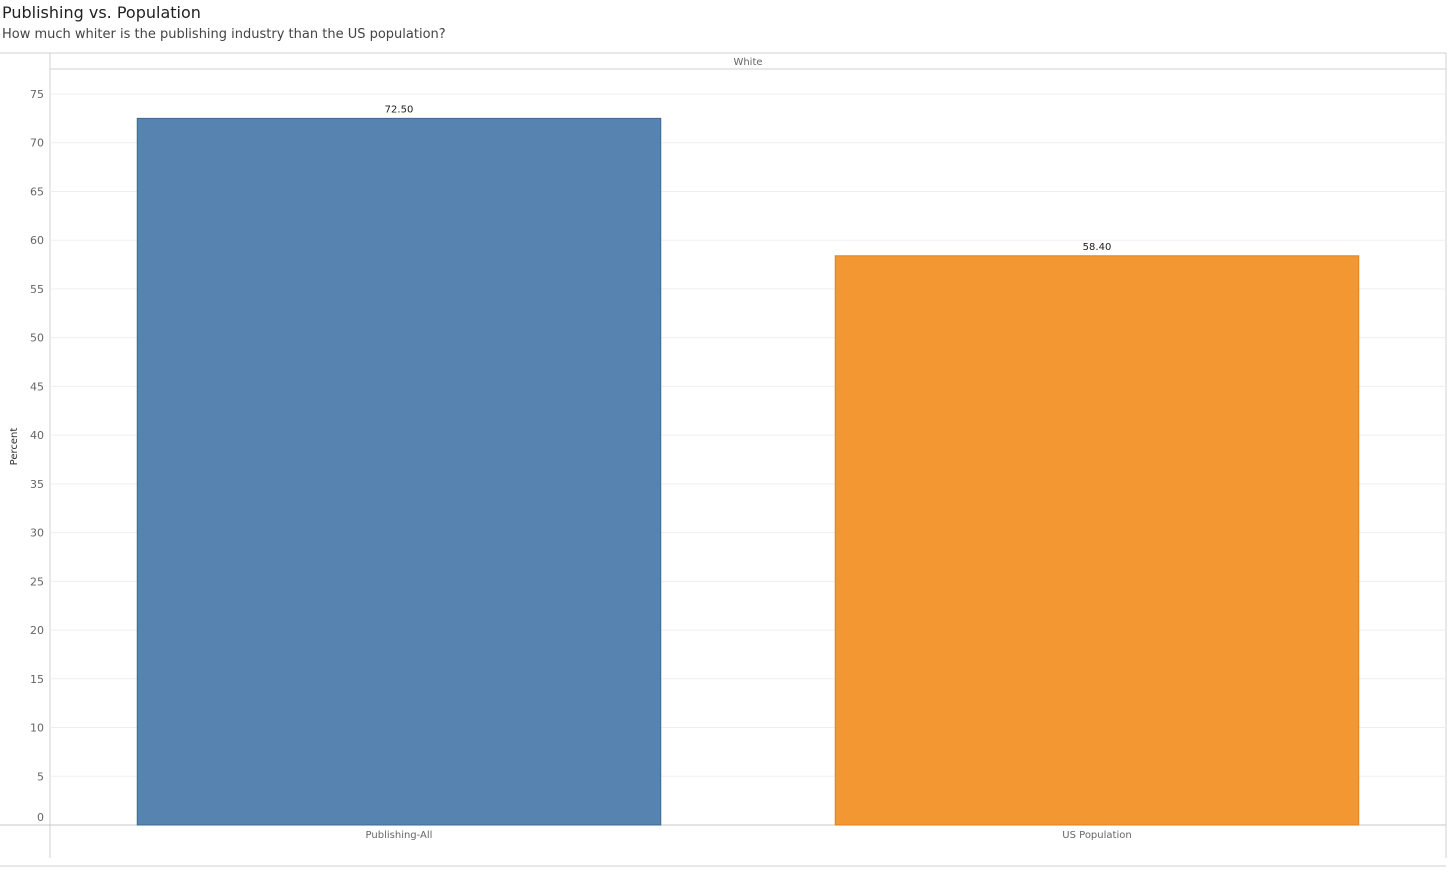 Image resolution: width=1456 pixels, height=872 pixels. Describe the element at coordinates (37, 679) in the screenshot. I see `y-tick-label: 15` at that location.